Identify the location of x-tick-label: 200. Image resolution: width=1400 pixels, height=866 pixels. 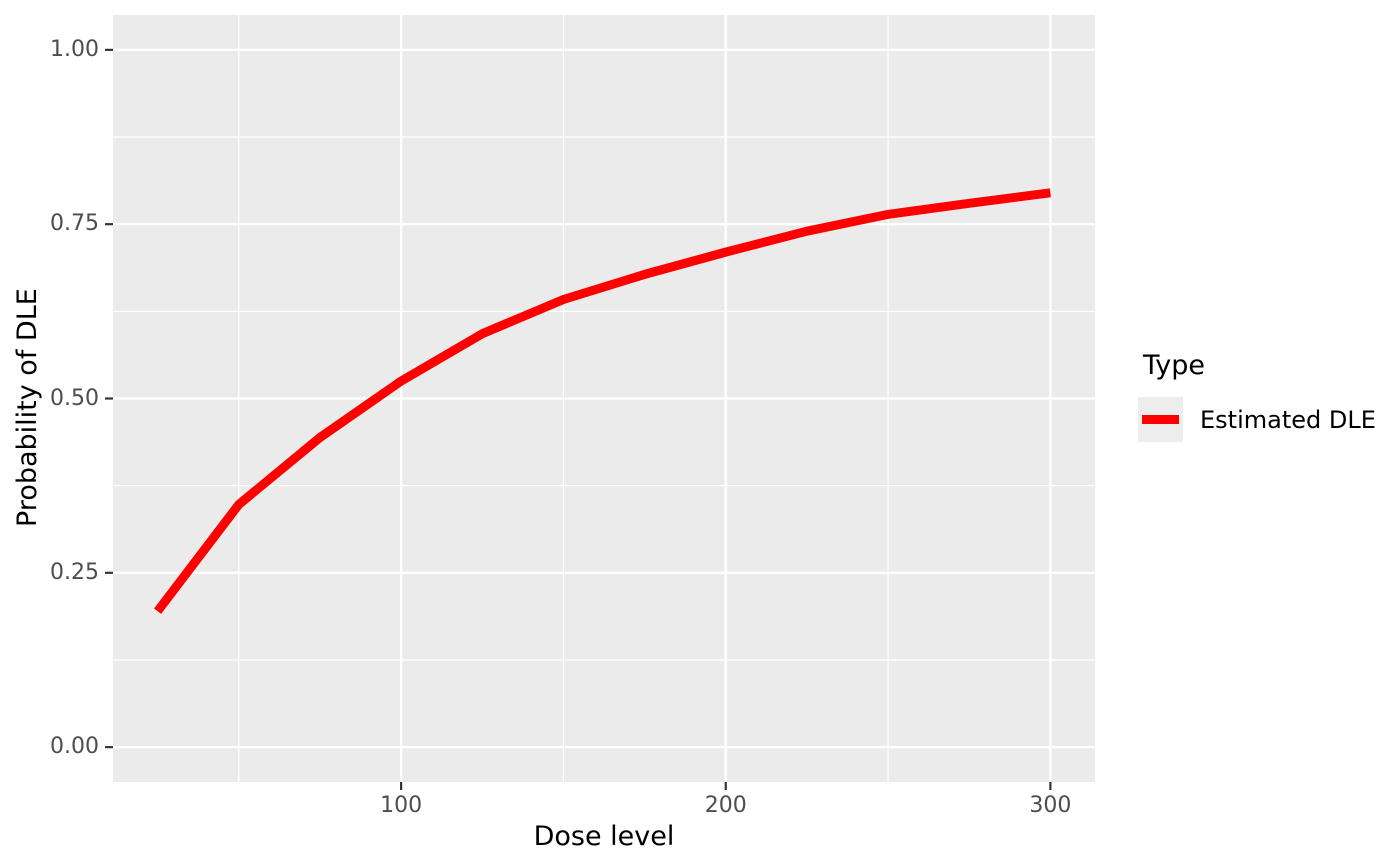
(725, 805).